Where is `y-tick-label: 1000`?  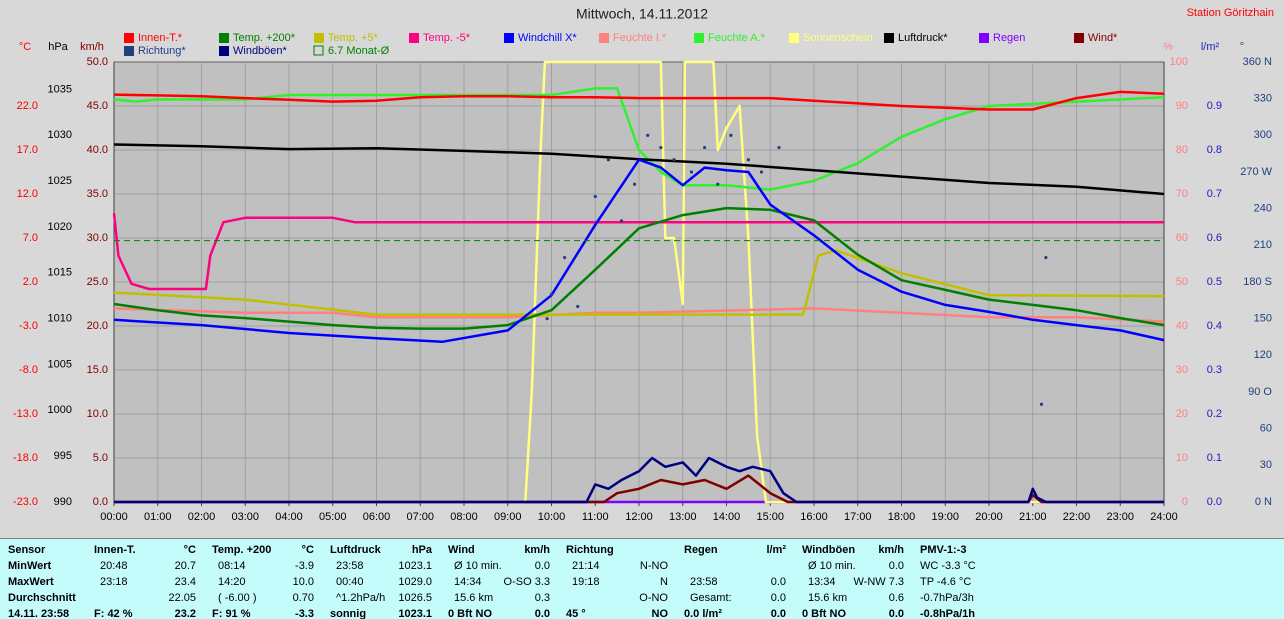
y-tick-label: 1000 is located at coordinates (60, 410).